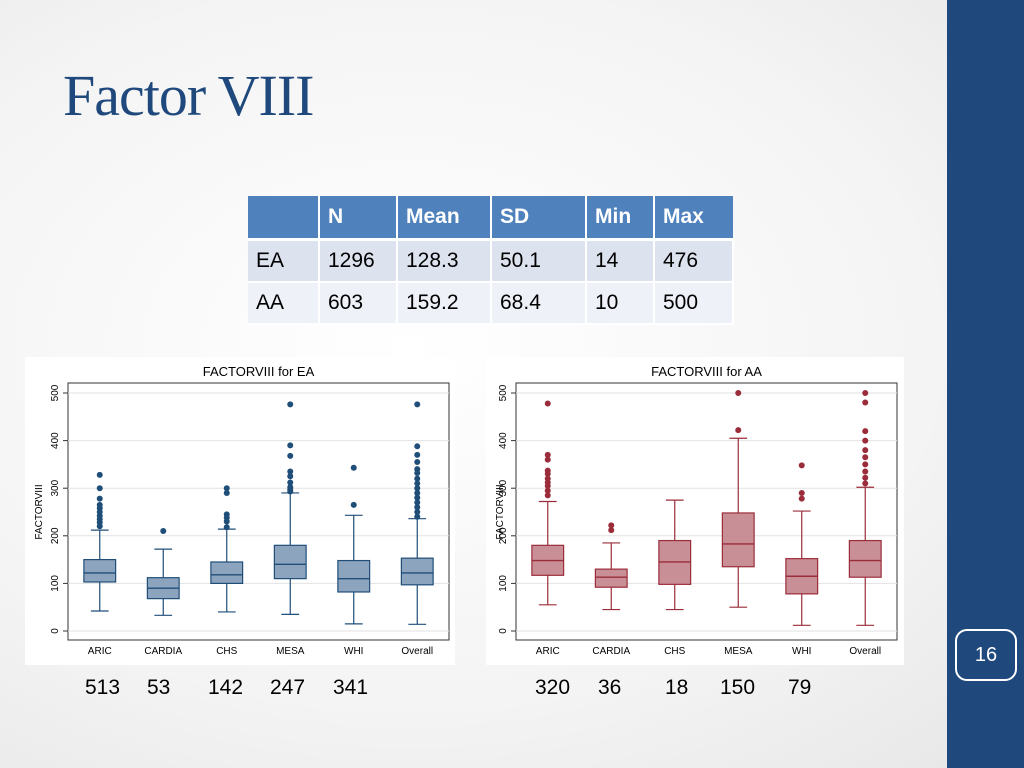 The image size is (1024, 768). Describe the element at coordinates (539, 261) in the screenshot. I see `table-cell: 50.1` at that location.